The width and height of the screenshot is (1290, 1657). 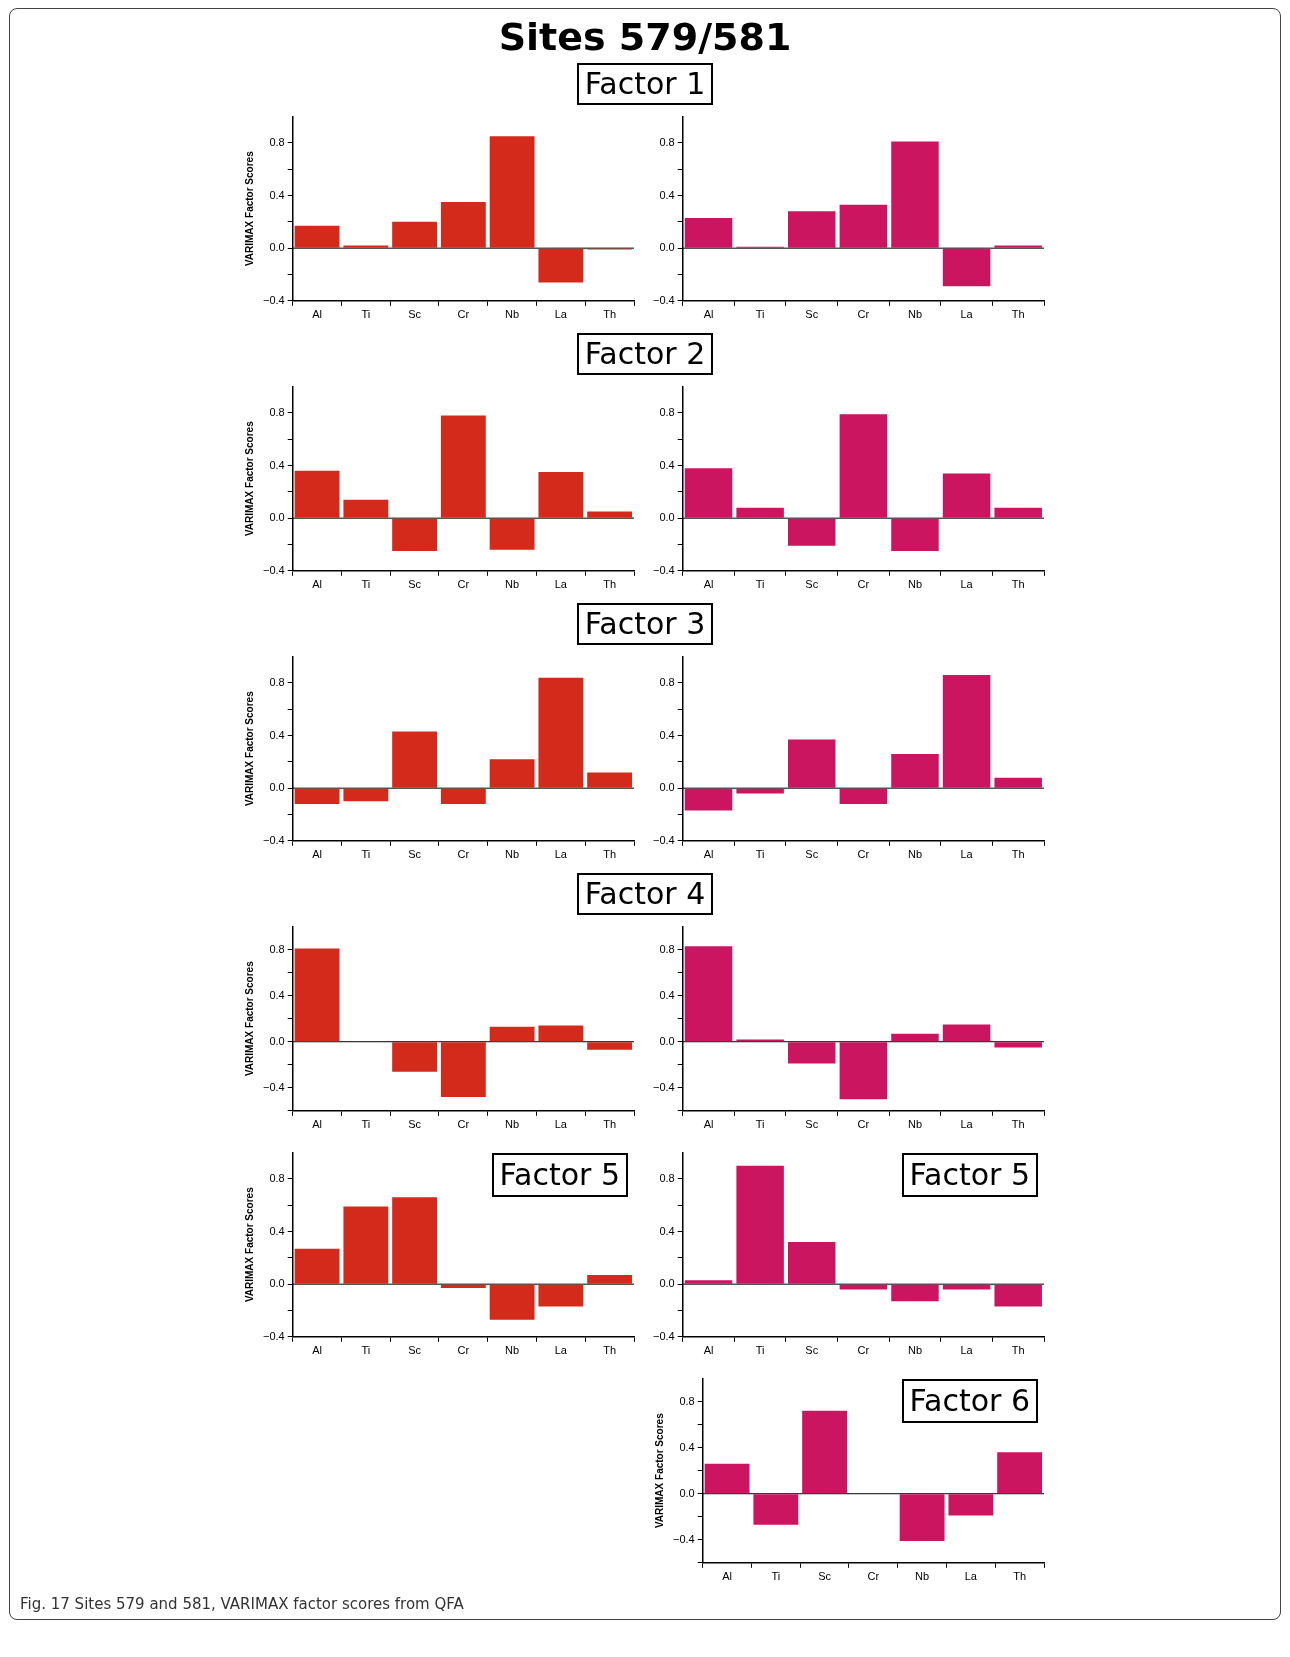 I want to click on text: Factor 3, so click(x=645, y=624).